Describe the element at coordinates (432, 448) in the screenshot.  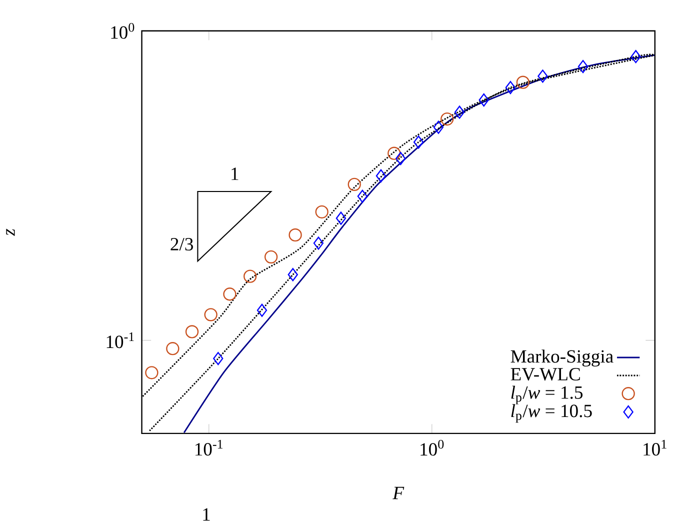
I see `x-tick-label: 10$^{0}$` at that location.